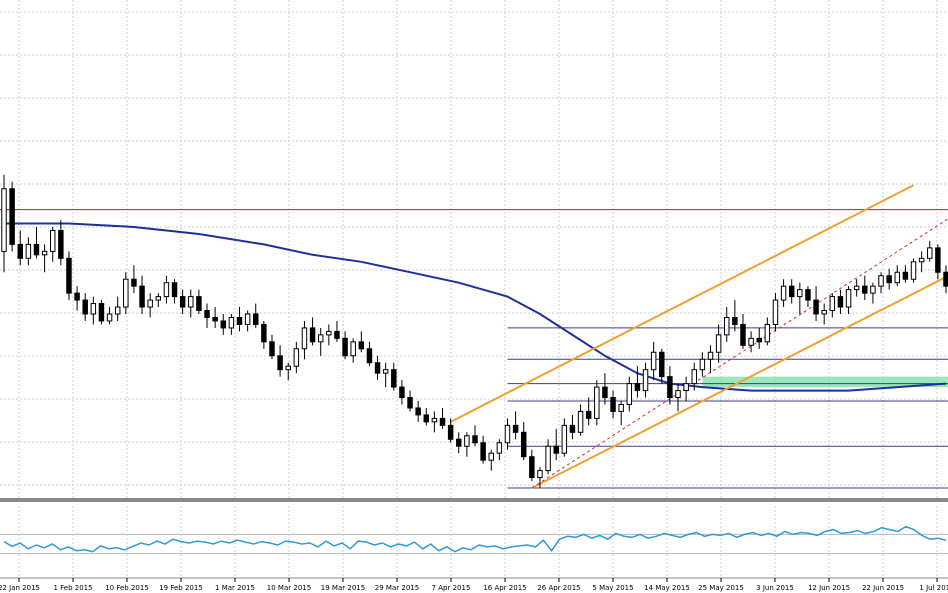 The image size is (948, 593). I want to click on support-zone-band, so click(825, 382).